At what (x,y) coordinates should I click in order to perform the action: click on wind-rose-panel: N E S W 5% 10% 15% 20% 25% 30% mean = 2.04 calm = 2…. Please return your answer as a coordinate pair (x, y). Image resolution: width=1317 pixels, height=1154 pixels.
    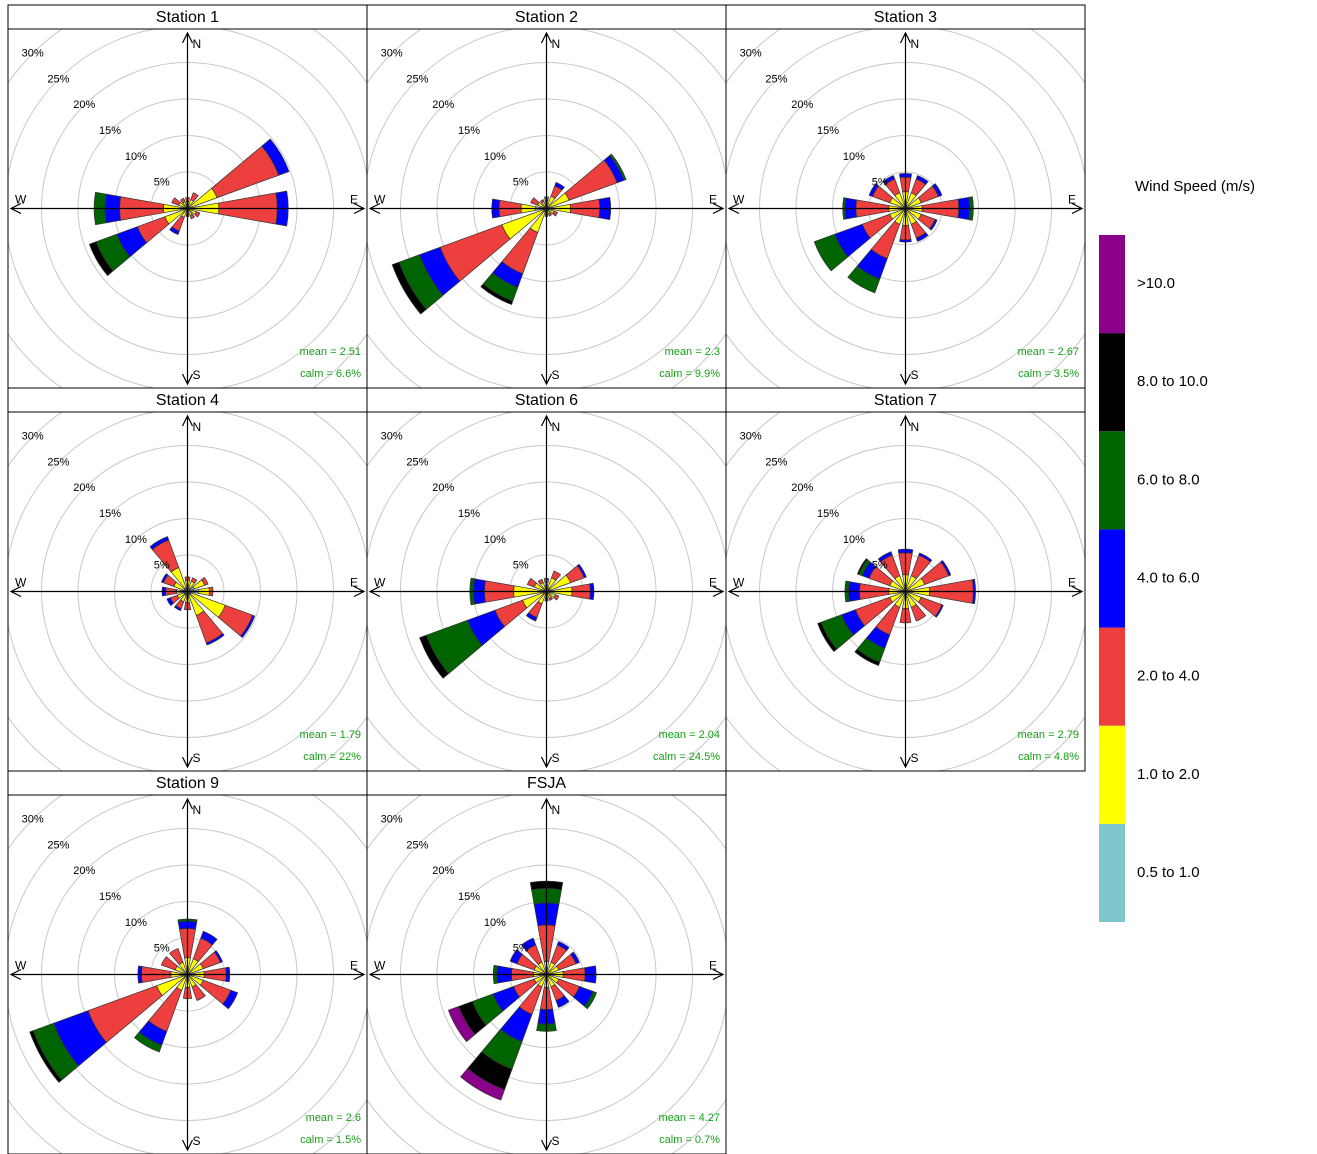
    Looking at the image, I should click on (546, 579).